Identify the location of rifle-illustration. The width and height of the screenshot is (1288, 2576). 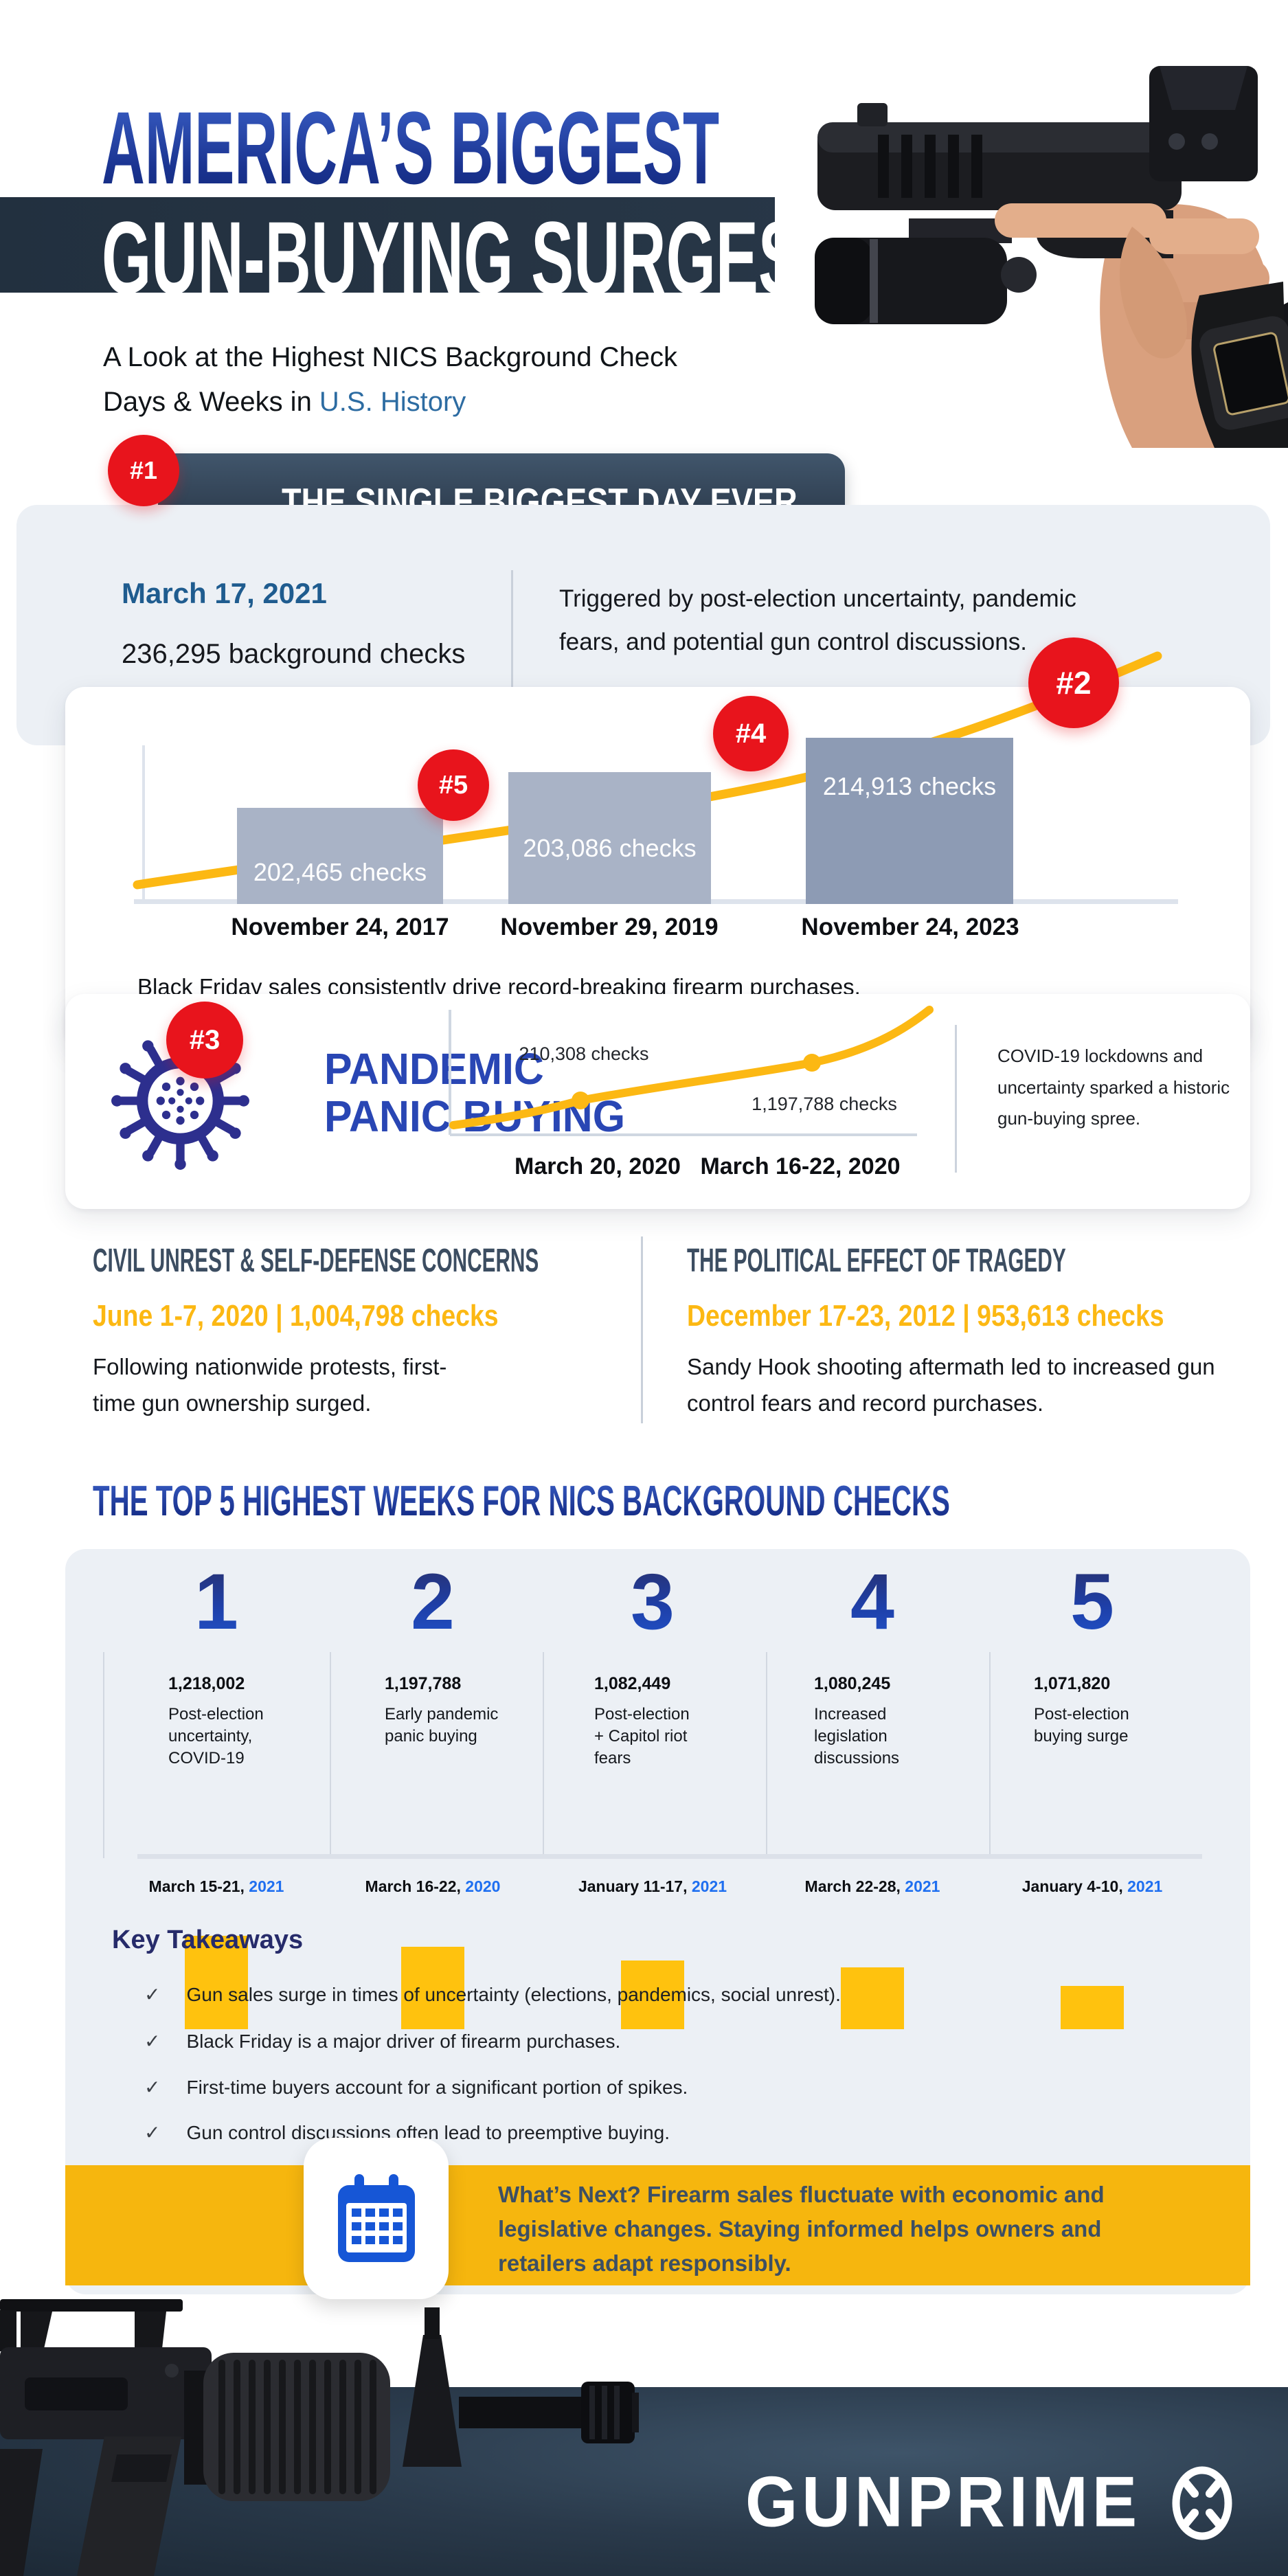
(319, 2437).